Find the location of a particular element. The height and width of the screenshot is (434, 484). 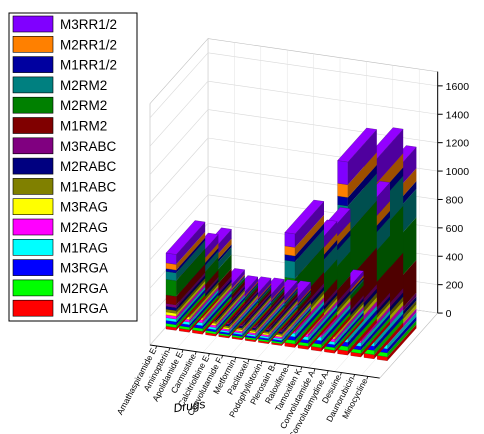

z-tick-label: 1400 is located at coordinates (458, 115).